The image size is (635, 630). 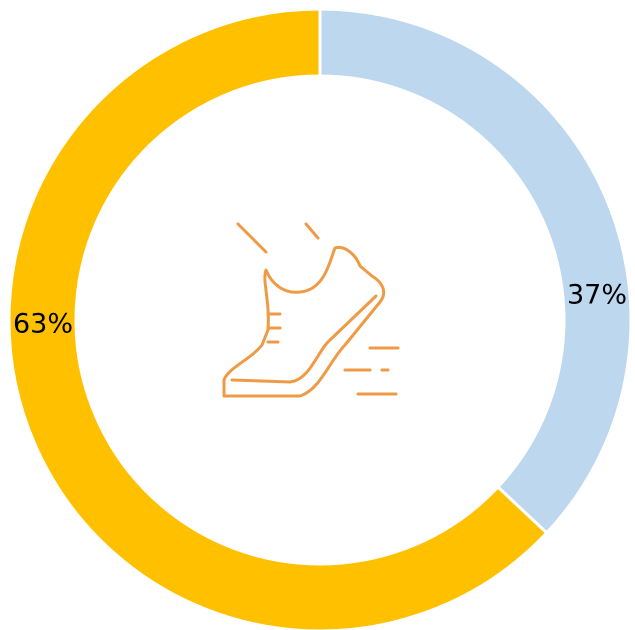 What do you see at coordinates (311, 310) in the screenshot?
I see `shoe-icon` at bounding box center [311, 310].